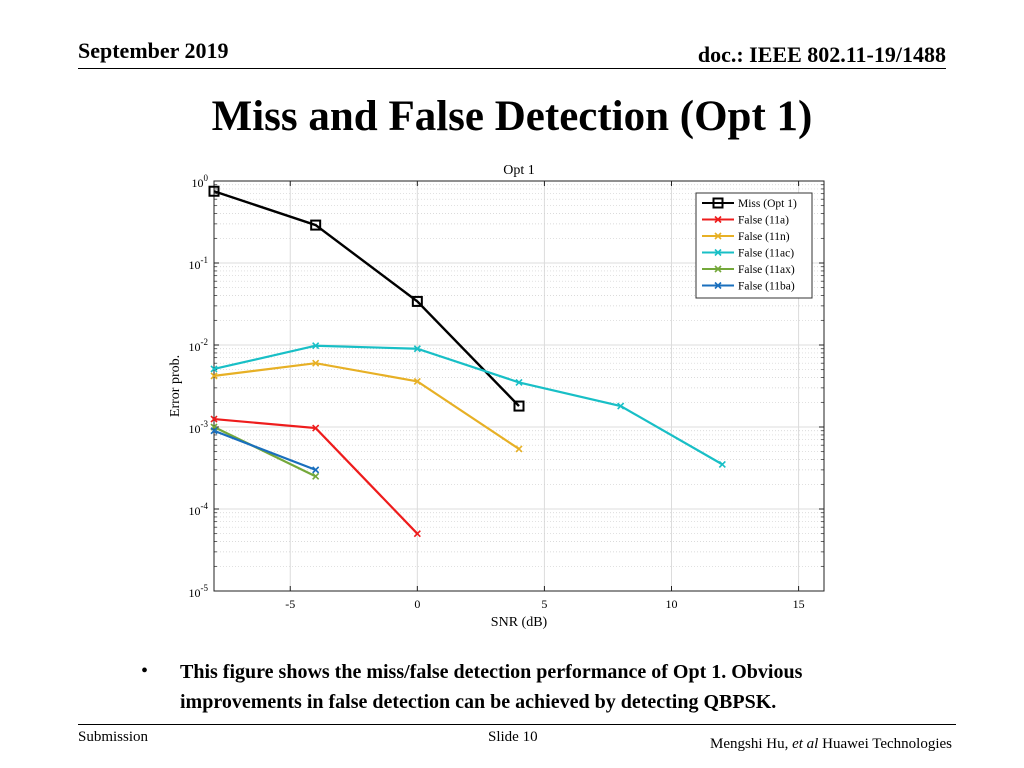 Image resolution: width=1024 pixels, height=768 pixels. I want to click on y-tick-label: 10⁻², so click(199, 345).